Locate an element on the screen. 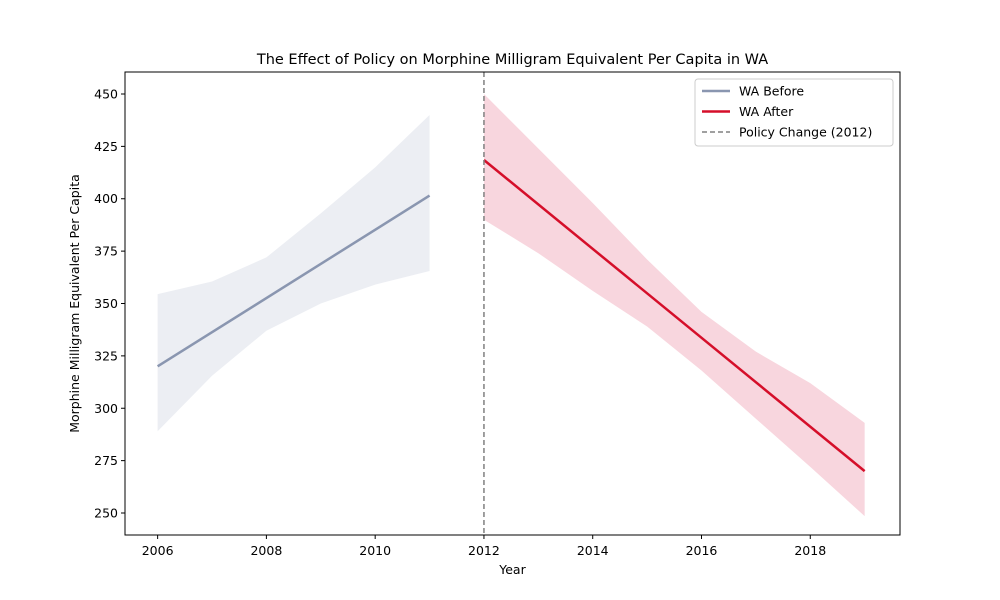  legend-label-wa-after: WA After is located at coordinates (766, 111).